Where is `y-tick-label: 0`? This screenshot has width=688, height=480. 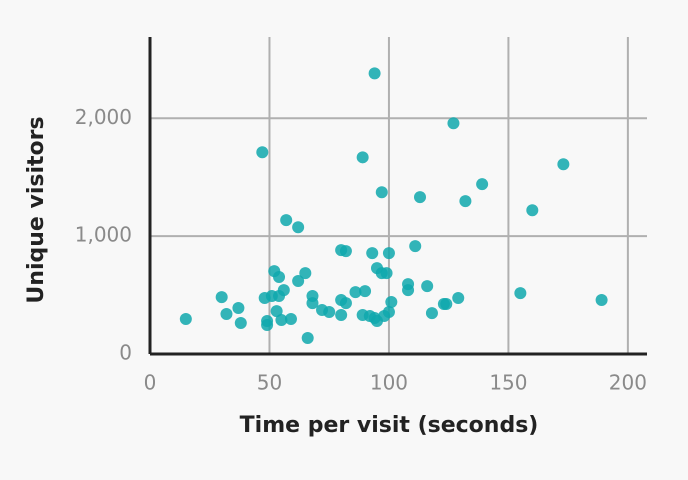
y-tick-label: 0 is located at coordinates (125, 353).